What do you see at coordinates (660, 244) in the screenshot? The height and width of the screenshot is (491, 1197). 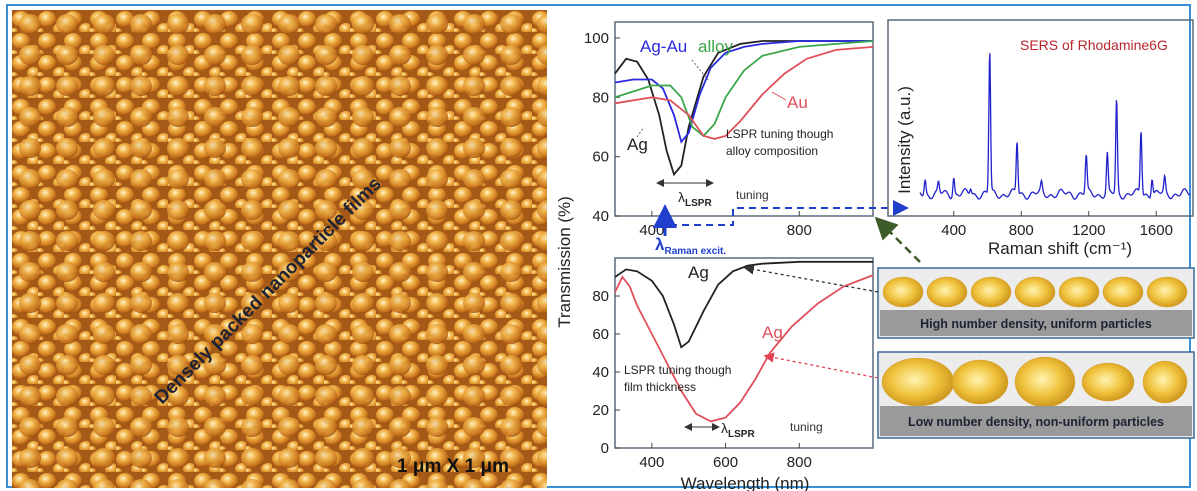 I see `raman-lambda: λ` at bounding box center [660, 244].